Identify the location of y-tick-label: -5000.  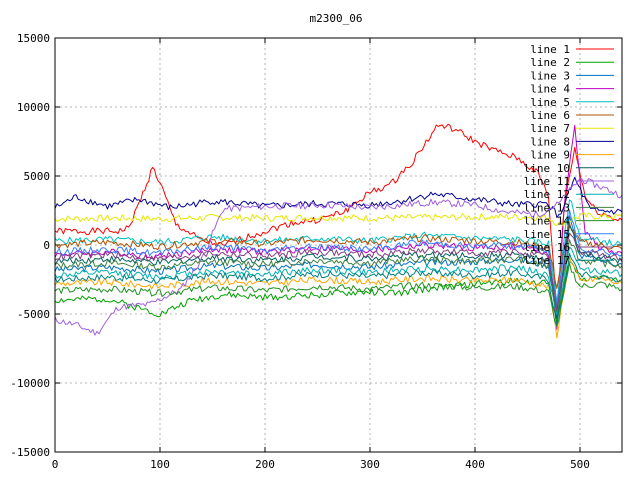
(33, 314).